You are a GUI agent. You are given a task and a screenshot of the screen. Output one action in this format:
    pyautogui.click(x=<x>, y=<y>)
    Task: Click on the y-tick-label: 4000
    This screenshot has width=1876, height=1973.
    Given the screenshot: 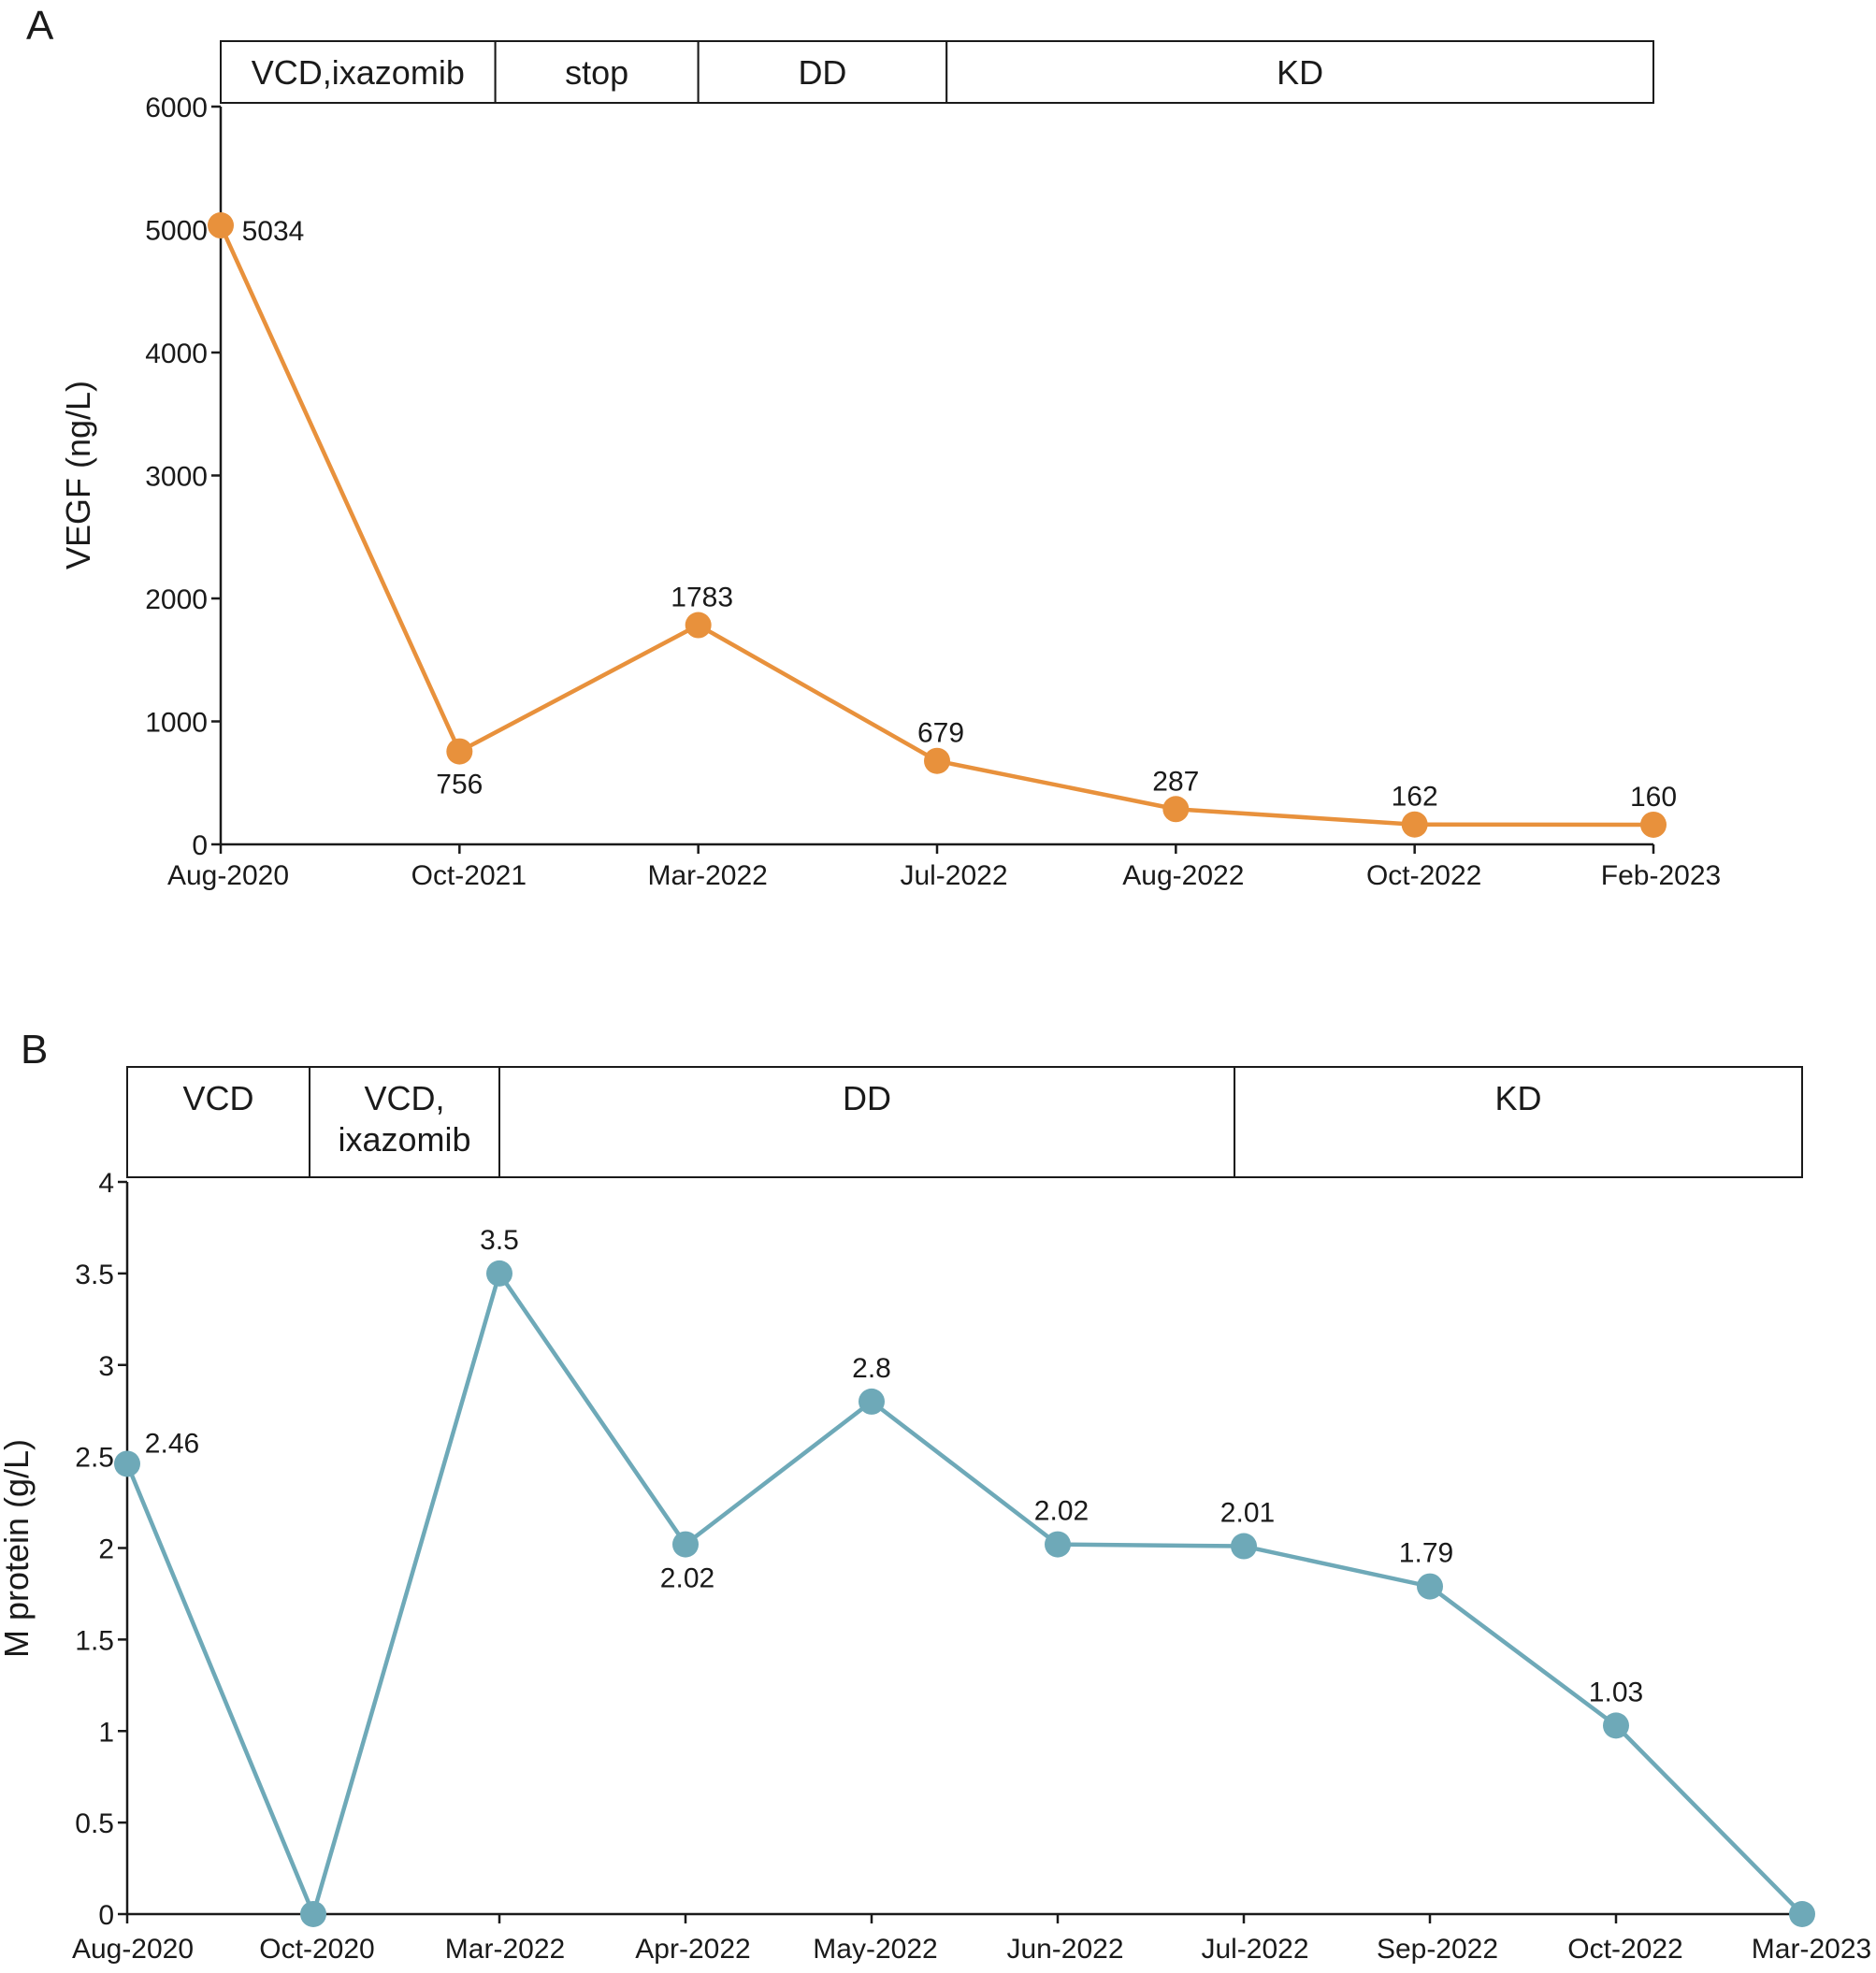 What is the action you would take?
    pyautogui.click(x=177, y=353)
    